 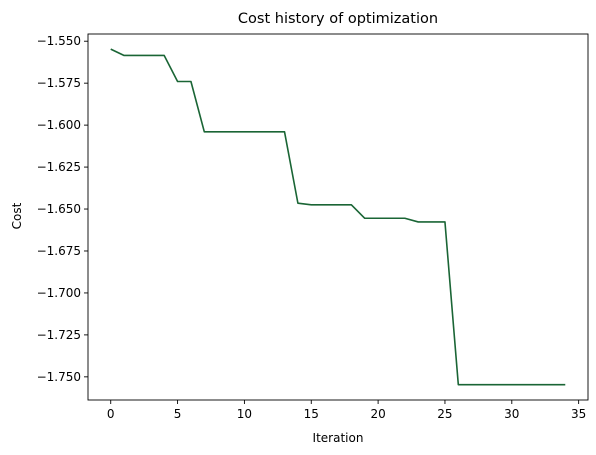 I want to click on y-axis-title: Cost, so click(x=17, y=215).